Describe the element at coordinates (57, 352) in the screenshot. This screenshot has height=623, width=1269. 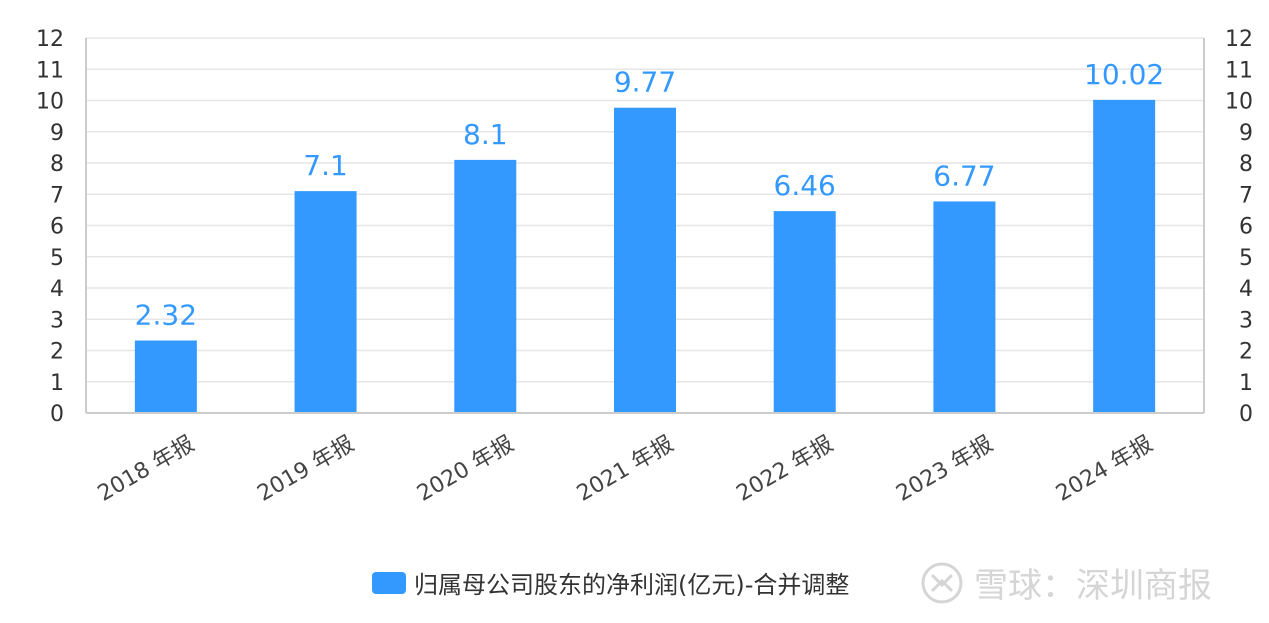
I see `y-tick-label-left: 2` at that location.